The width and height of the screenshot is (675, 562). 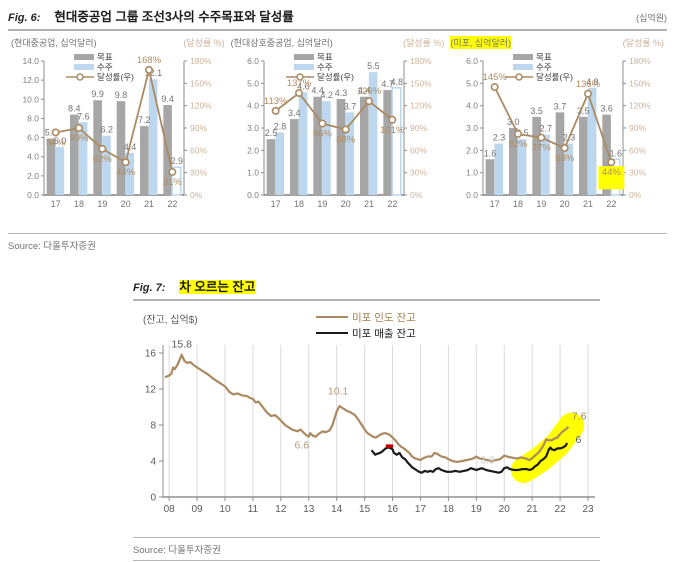 I want to click on svg-text: 5.0, so click(x=253, y=83).